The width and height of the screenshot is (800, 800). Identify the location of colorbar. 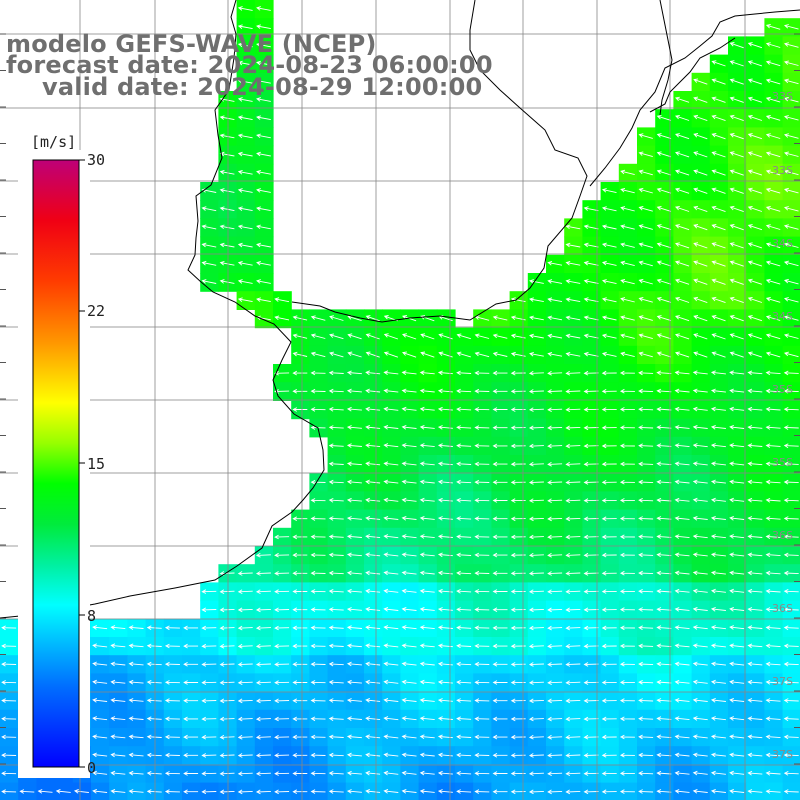
(56, 463).